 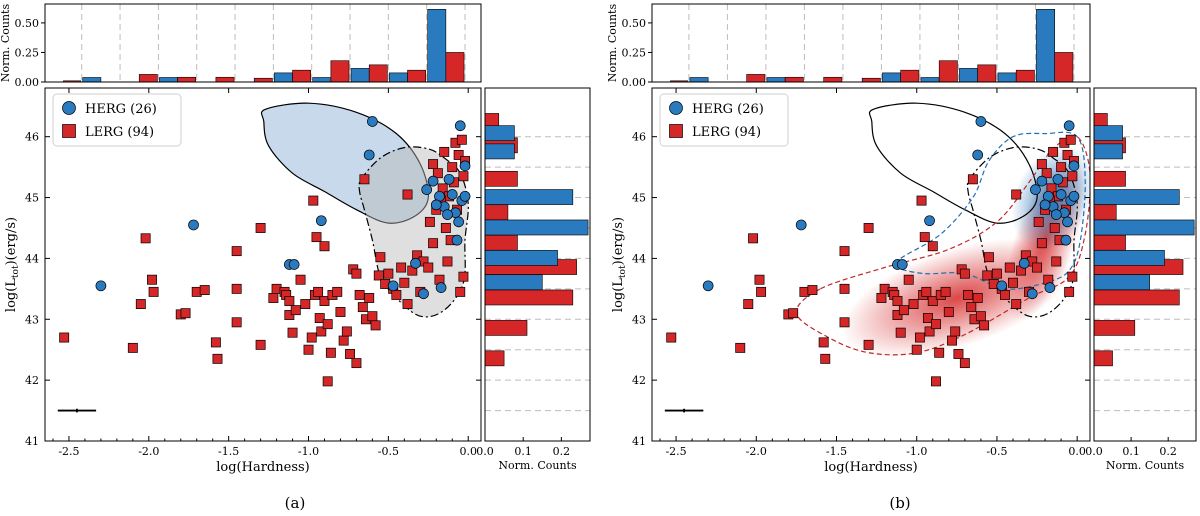 What do you see at coordinates (262, 467) in the screenshot?
I see `x-axis-label: log(Hardness)` at bounding box center [262, 467].